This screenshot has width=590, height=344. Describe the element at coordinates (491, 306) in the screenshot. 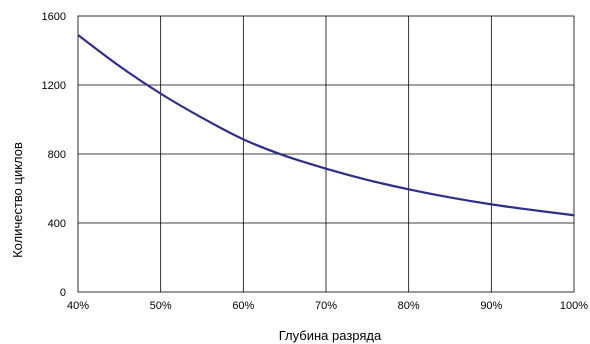

I see `x-tick-label: 90%` at that location.